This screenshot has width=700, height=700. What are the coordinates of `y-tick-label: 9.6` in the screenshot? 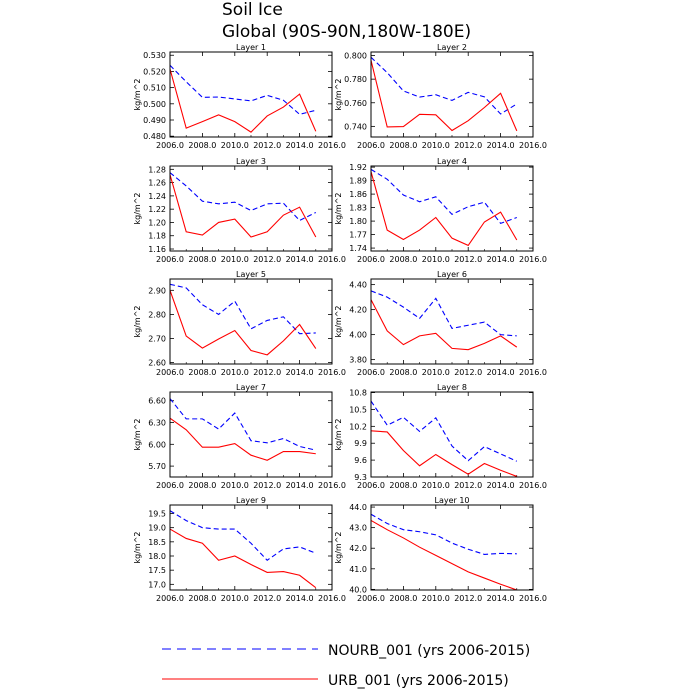 It's located at (360, 460).